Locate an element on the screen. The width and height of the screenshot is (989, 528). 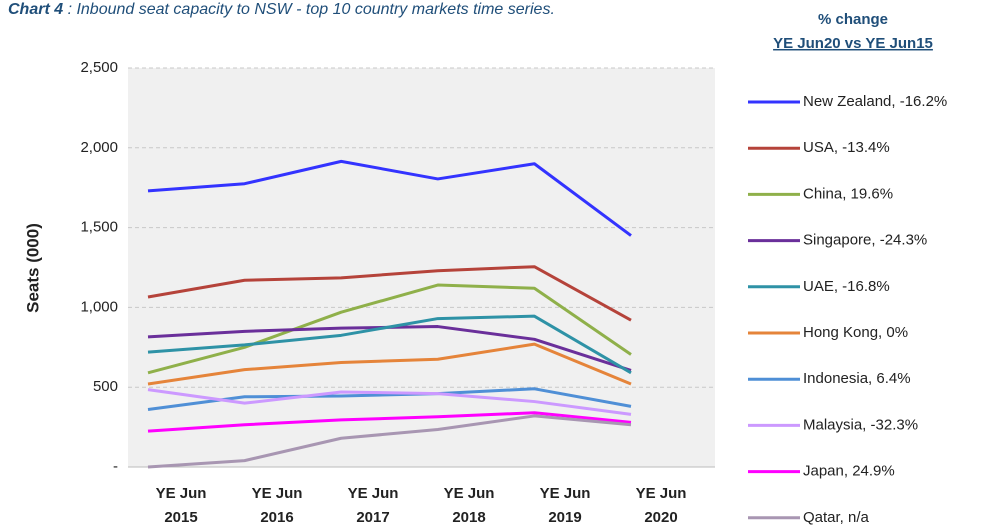
x-tick-label: 2020 is located at coordinates (660, 517).